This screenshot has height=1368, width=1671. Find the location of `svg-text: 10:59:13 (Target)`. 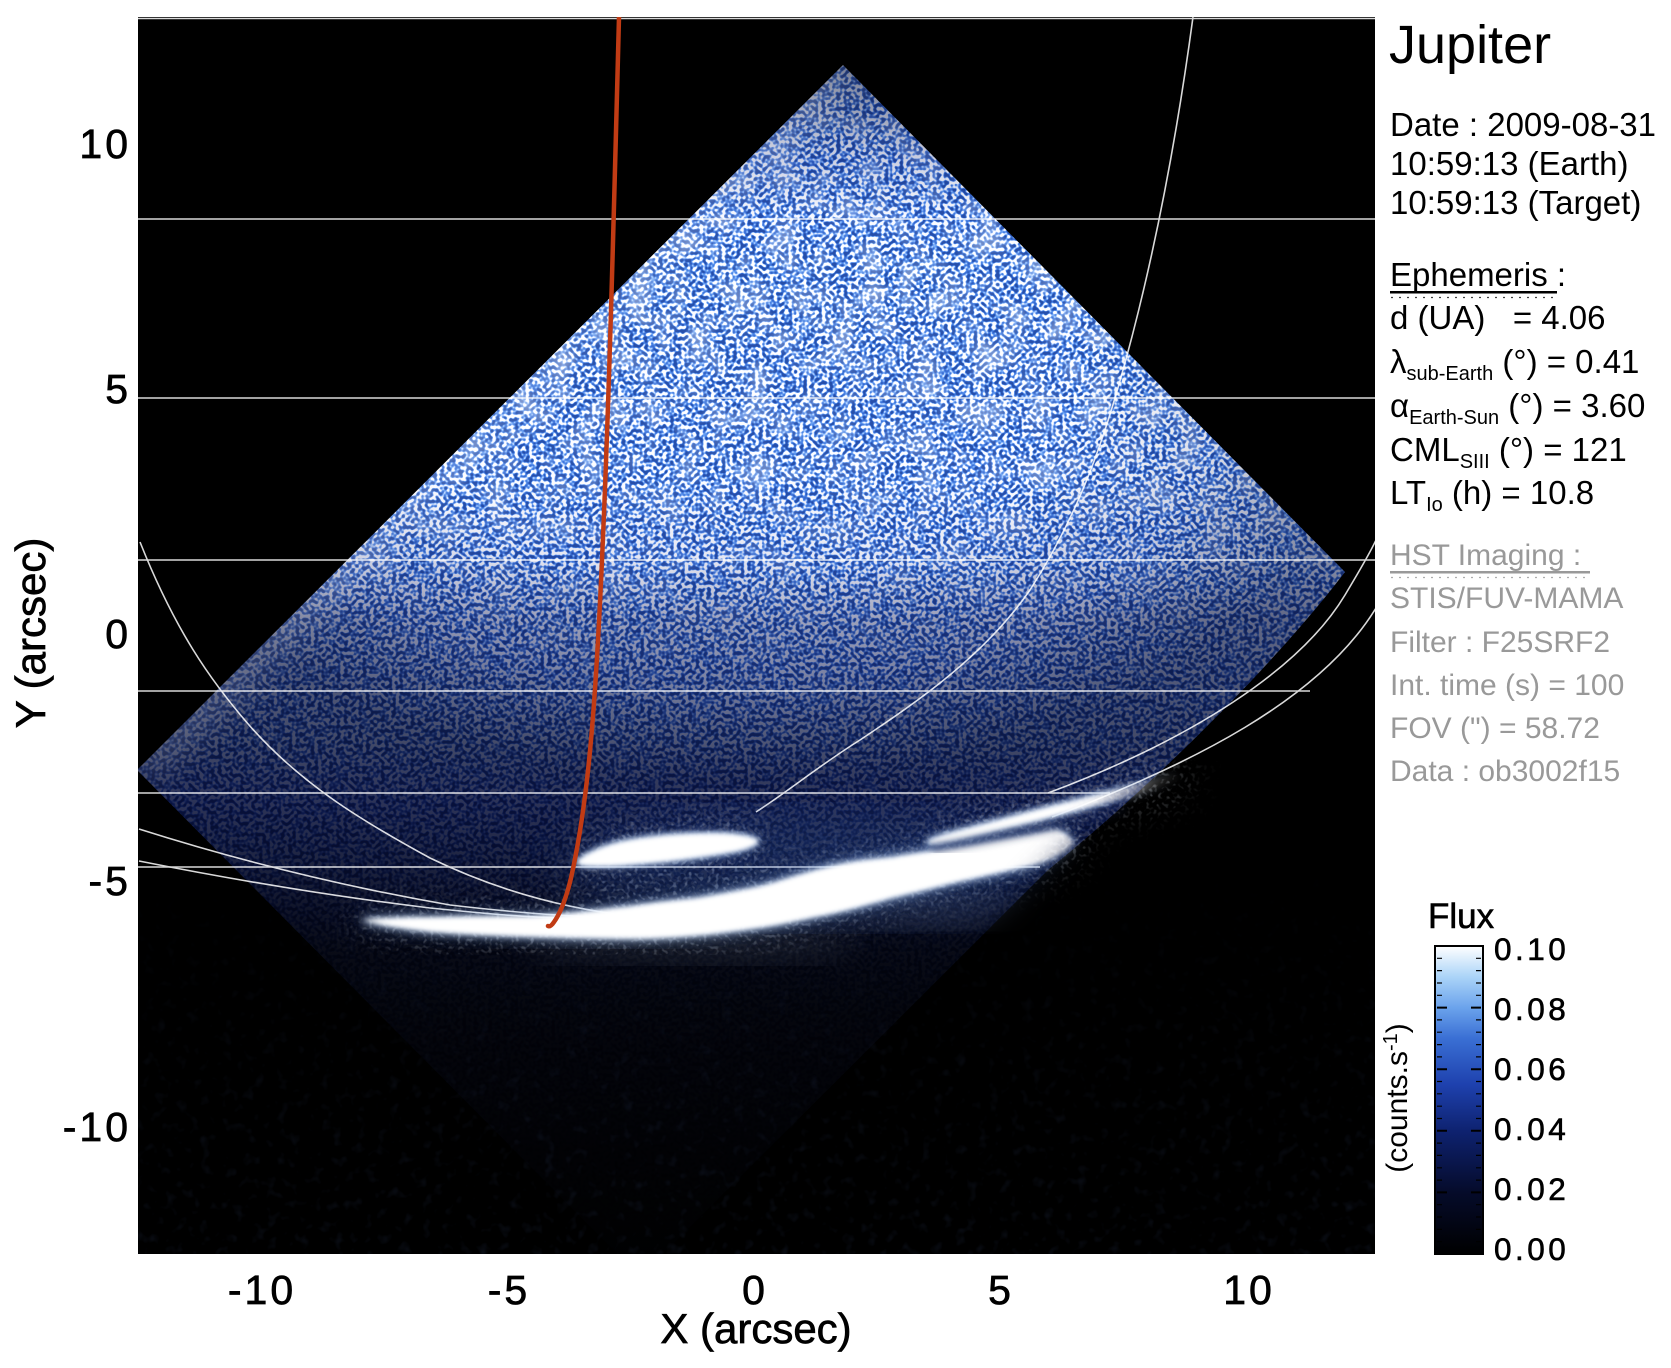

svg-text: 10:59:13 (Target) is located at coordinates (1515, 202).